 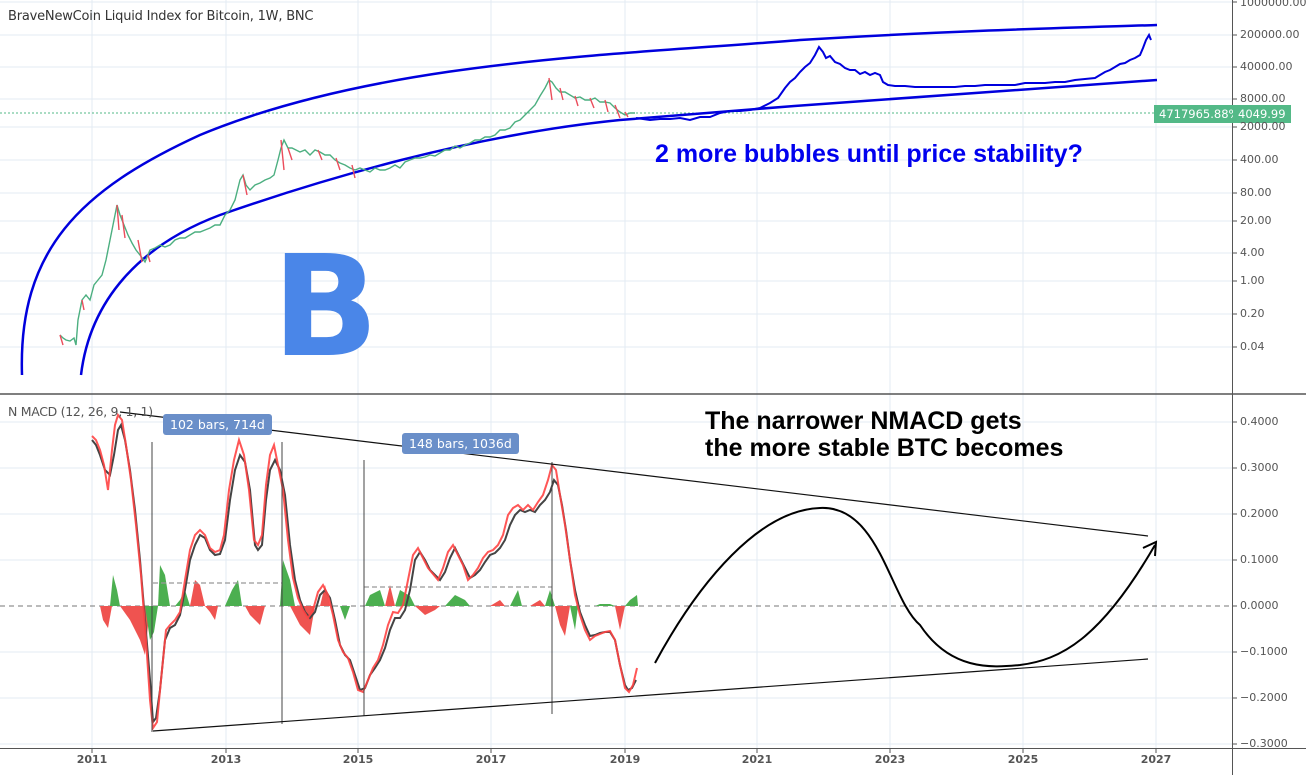 I want to click on arrow-head-icon, so click(x=1150, y=548).